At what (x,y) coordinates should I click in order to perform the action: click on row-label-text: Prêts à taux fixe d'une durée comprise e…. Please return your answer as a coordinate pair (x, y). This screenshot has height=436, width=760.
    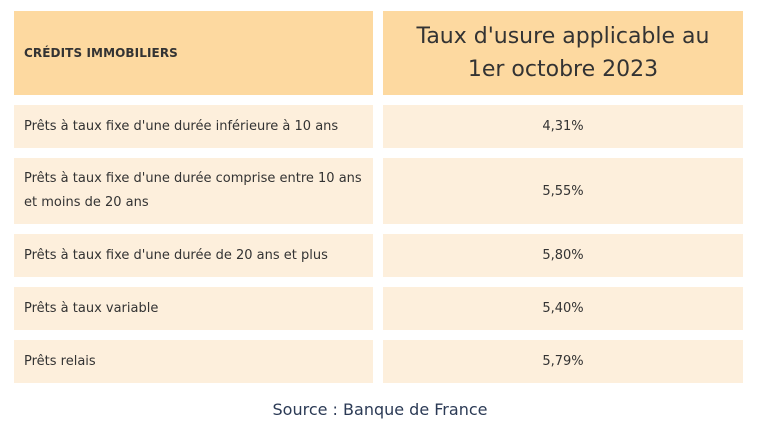
    Looking at the image, I should click on (193, 190).